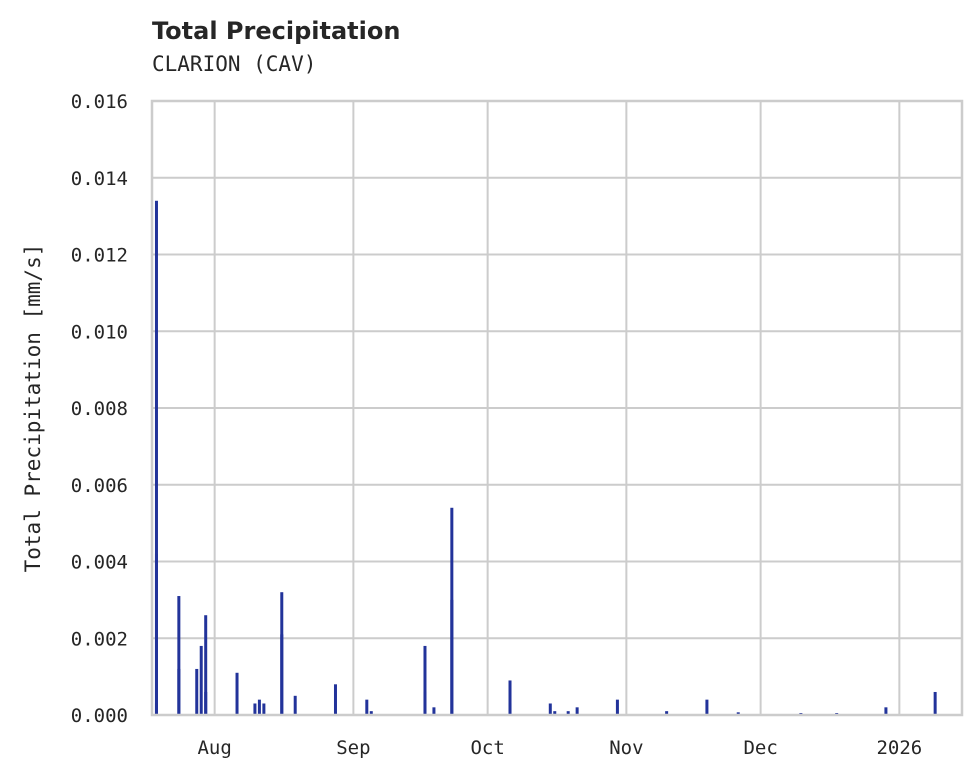 The image size is (980, 780). I want to click on chart-title: Total Precipitation, so click(276, 31).